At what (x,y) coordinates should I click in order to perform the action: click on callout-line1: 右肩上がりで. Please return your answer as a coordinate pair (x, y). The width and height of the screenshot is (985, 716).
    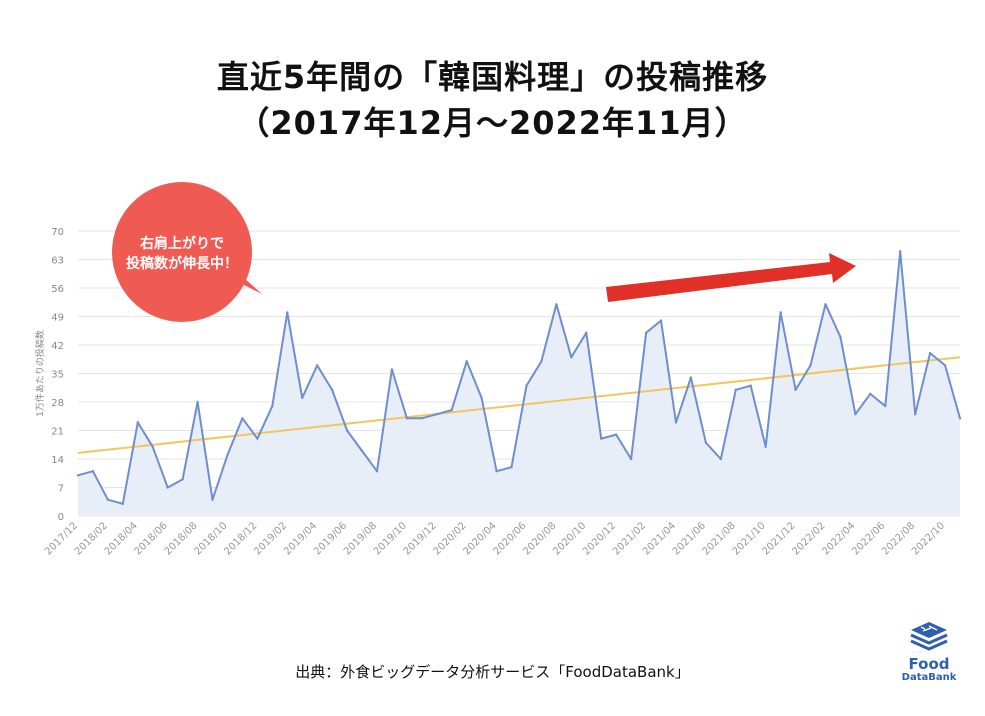
    Looking at the image, I should click on (181, 243).